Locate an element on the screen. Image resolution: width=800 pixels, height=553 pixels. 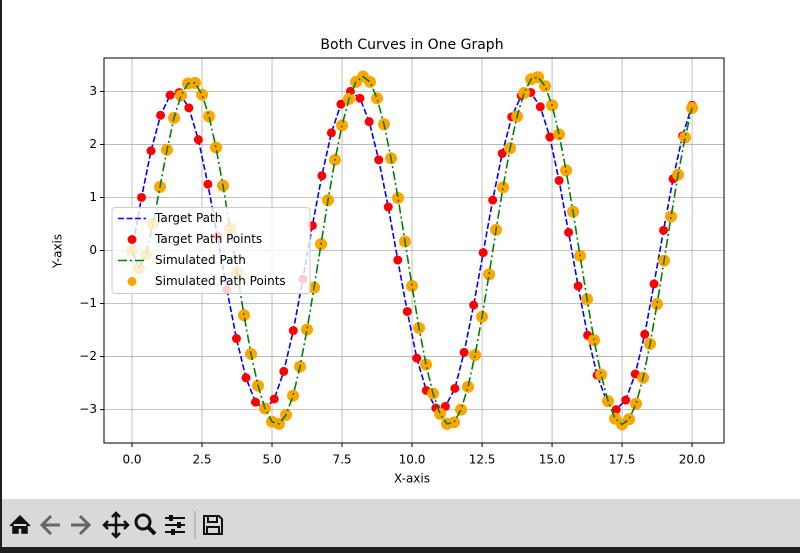
x-tick-label: 12.5 is located at coordinates (482, 460).